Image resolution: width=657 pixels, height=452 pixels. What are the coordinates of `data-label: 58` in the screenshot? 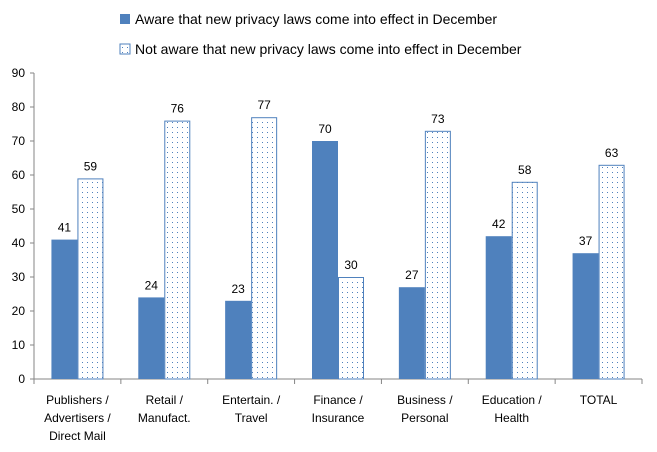 It's located at (525, 170).